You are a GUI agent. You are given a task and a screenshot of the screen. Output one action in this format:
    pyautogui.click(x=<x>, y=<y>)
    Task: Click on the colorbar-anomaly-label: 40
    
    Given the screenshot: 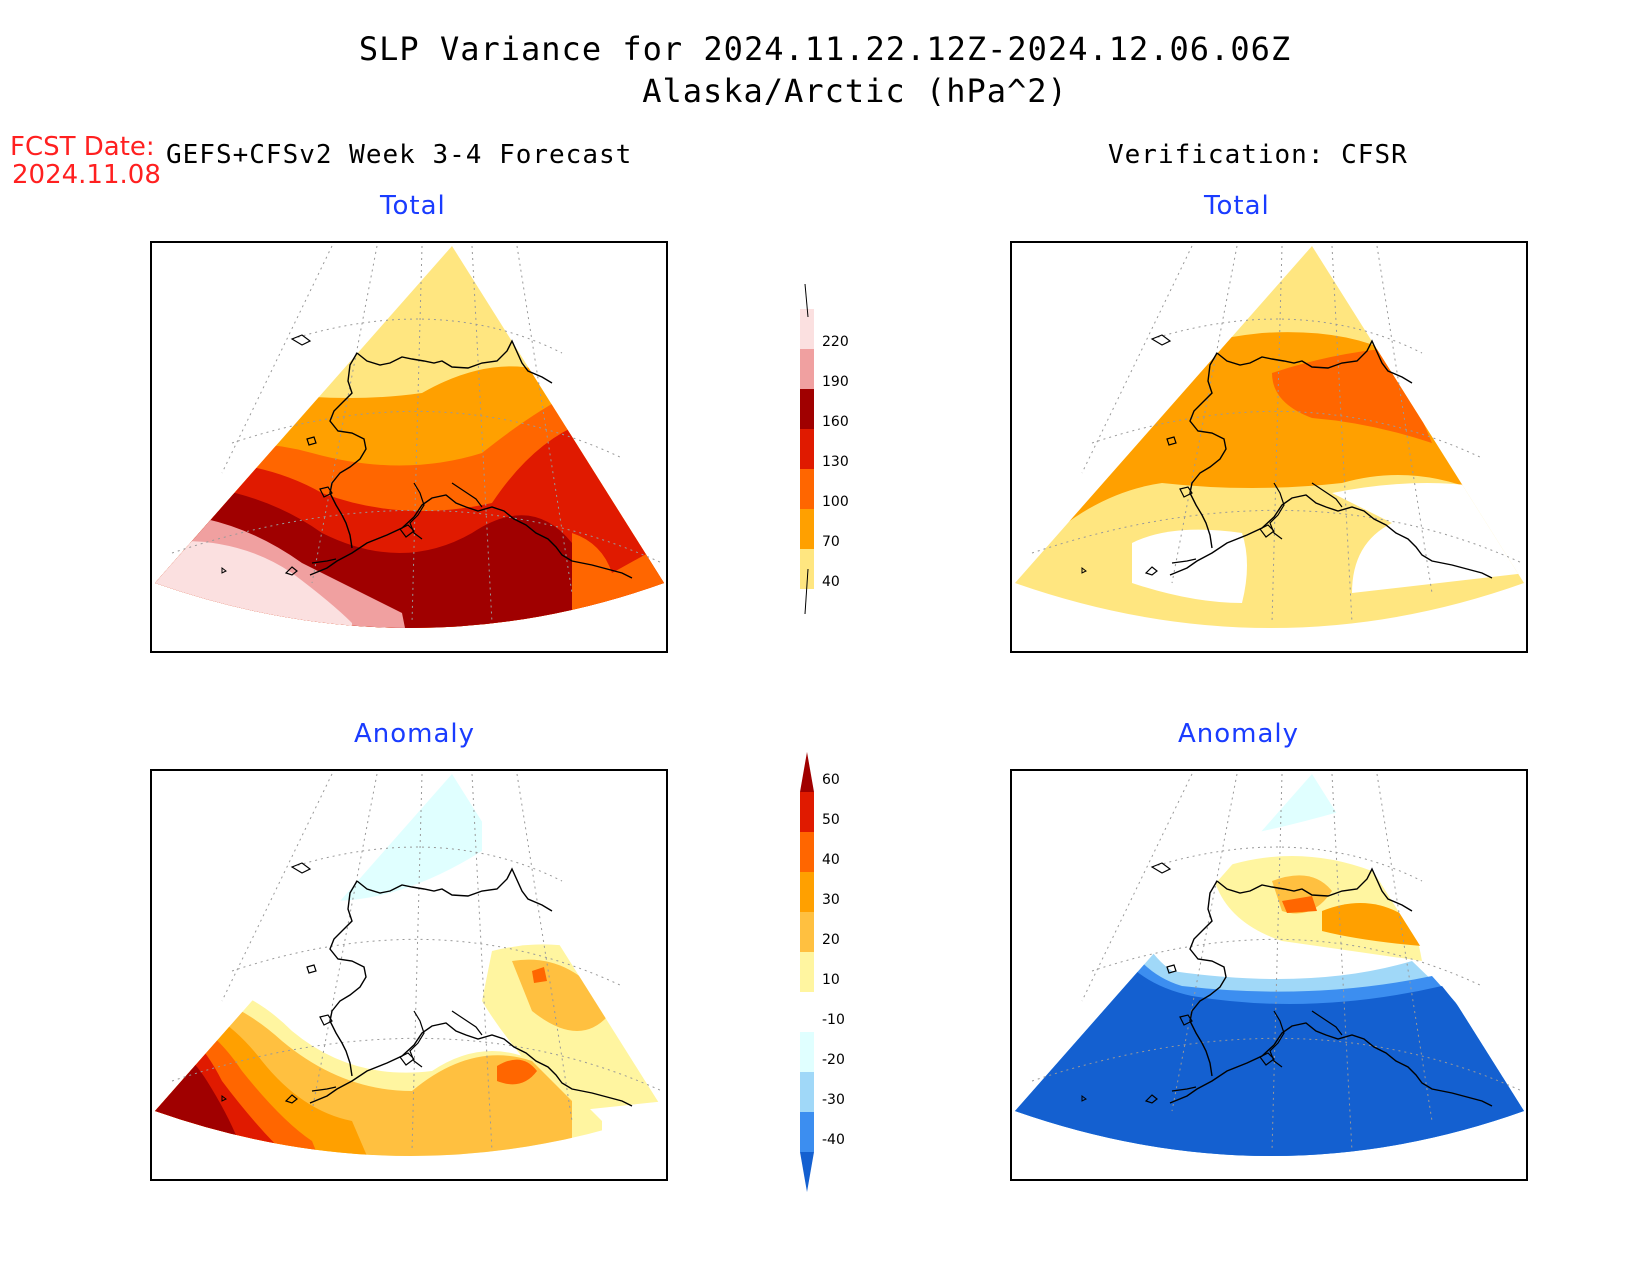 What is the action you would take?
    pyautogui.click(x=831, y=860)
    